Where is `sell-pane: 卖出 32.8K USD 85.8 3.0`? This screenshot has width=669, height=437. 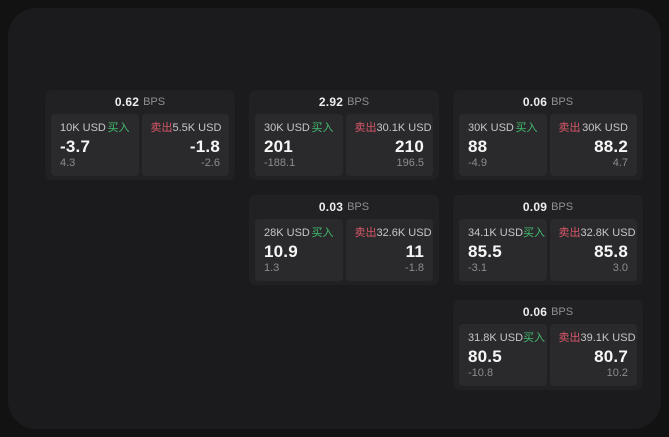 sell-pane: 卖出 32.8K USD 85.8 3.0 is located at coordinates (593, 250).